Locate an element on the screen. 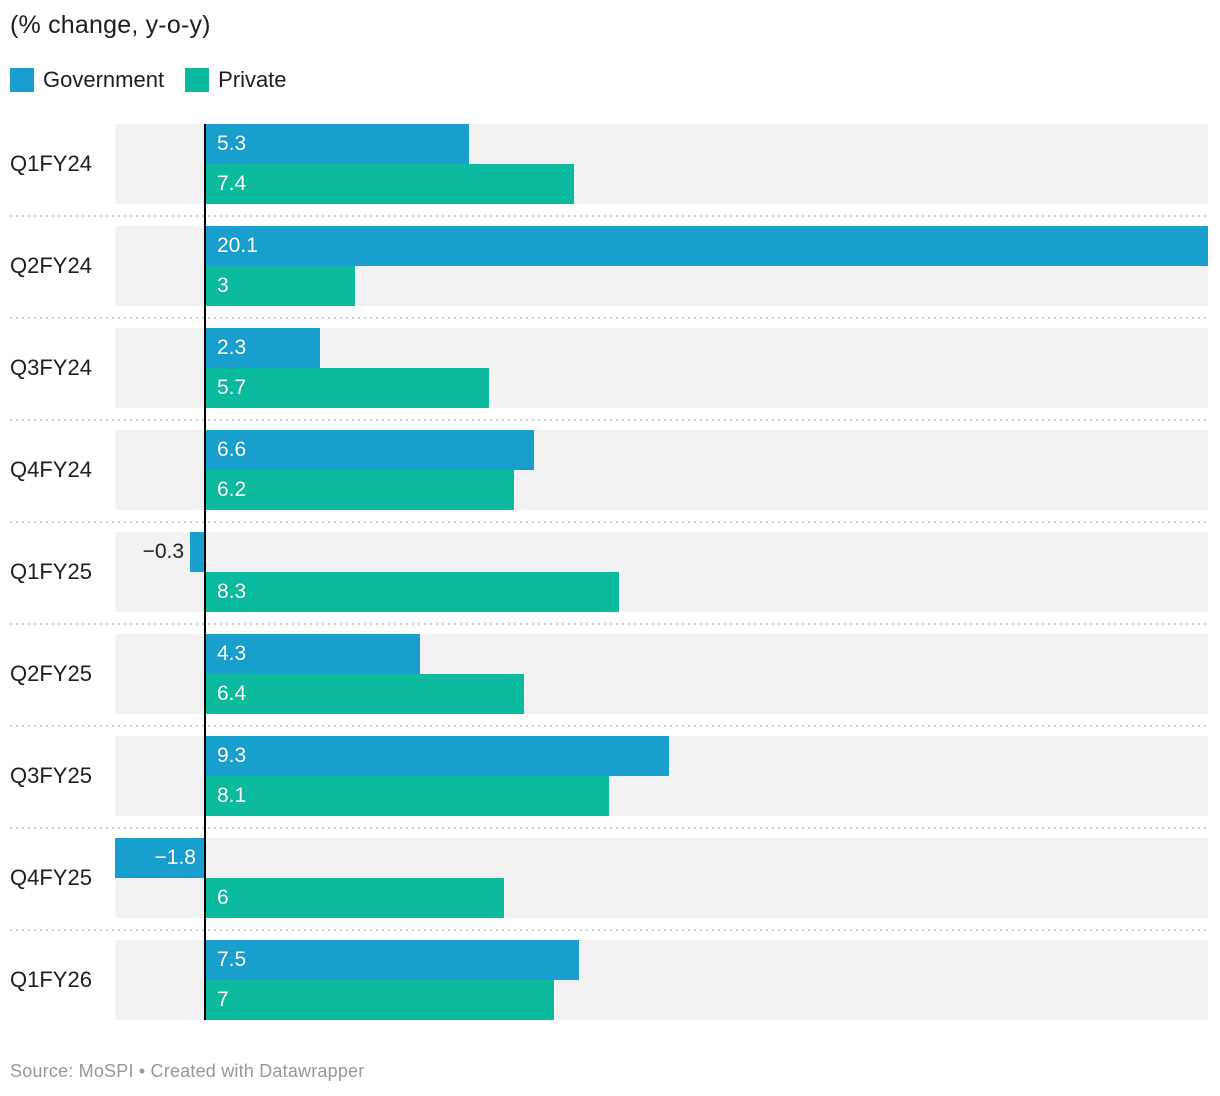 The image size is (1220, 1096). legend-label-government: Government is located at coordinates (104, 79).